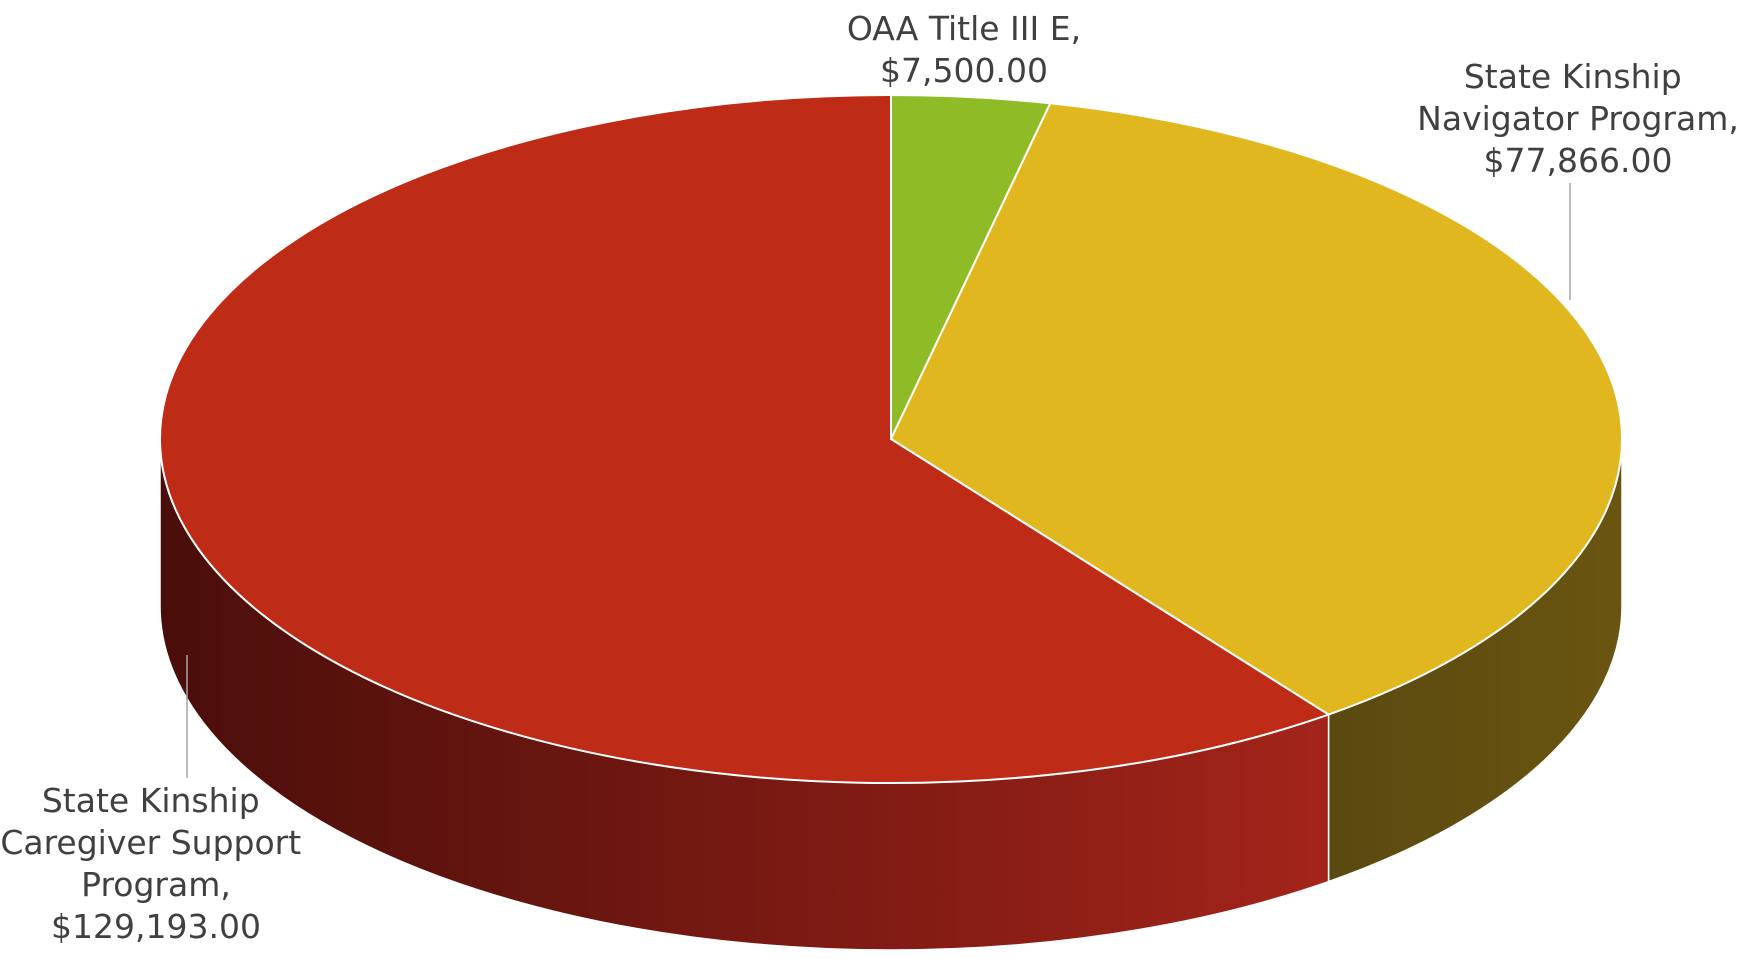 This screenshot has width=1742, height=959. What do you see at coordinates (156, 884) in the screenshot?
I see `label-line: Program,` at bounding box center [156, 884].